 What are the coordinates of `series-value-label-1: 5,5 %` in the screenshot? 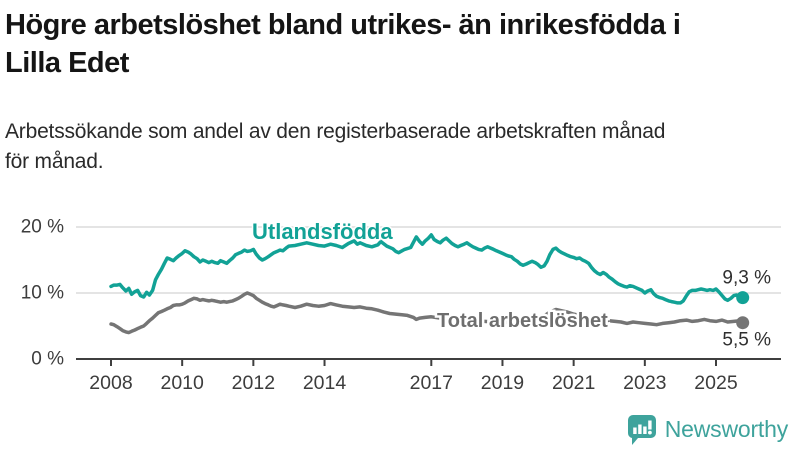 It's located at (746, 340).